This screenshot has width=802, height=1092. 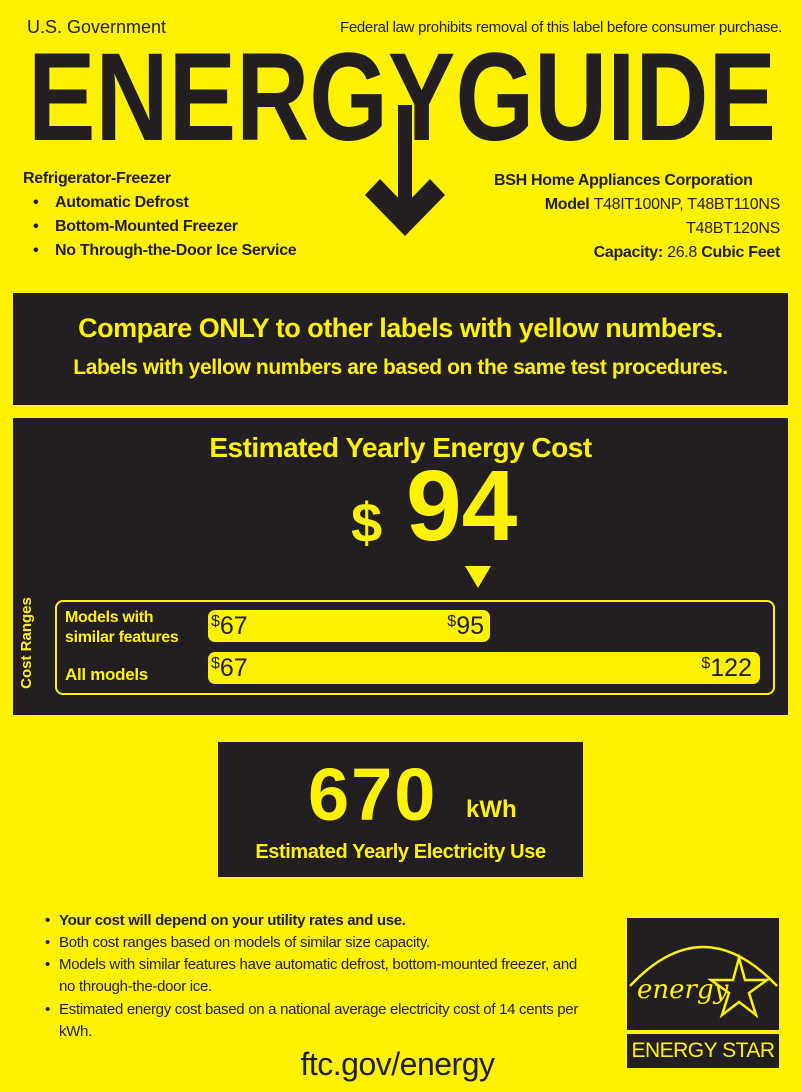 I want to click on cost-ranges-label: Cost Ranges, so click(x=26, y=643).